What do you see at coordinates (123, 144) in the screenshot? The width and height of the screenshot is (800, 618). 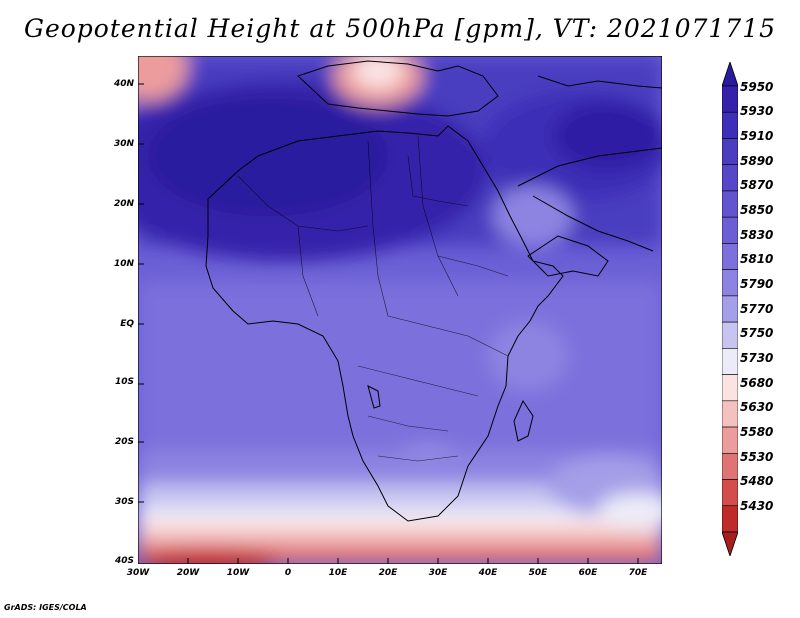 I see `lat-label-30n: 30N` at bounding box center [123, 144].